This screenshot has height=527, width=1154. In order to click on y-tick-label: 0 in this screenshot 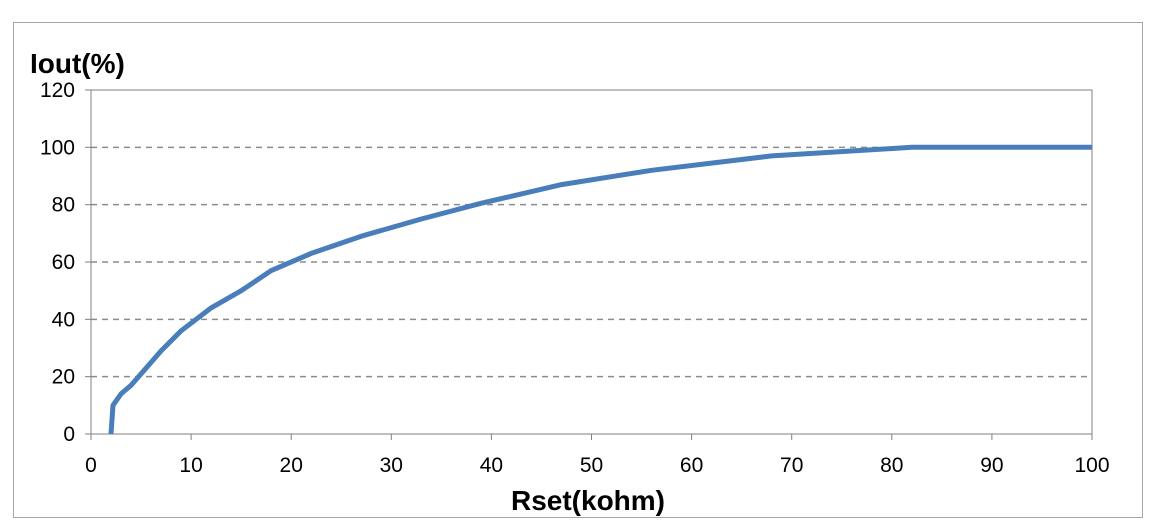, I will do `click(69, 434)`.